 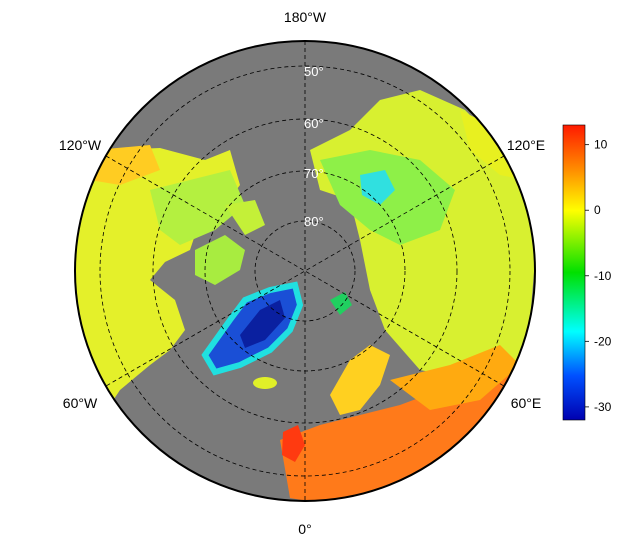 I want to click on lat-label-50: 50°, so click(x=314, y=71).